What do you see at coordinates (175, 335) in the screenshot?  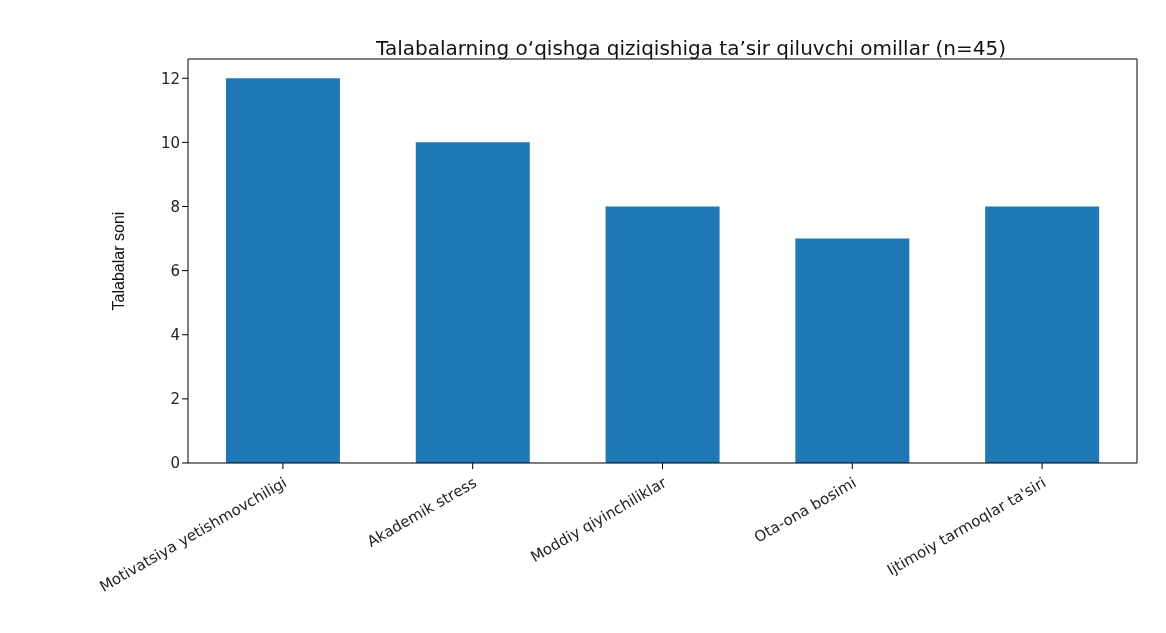 I see `y-tick-label: 4` at bounding box center [175, 335].